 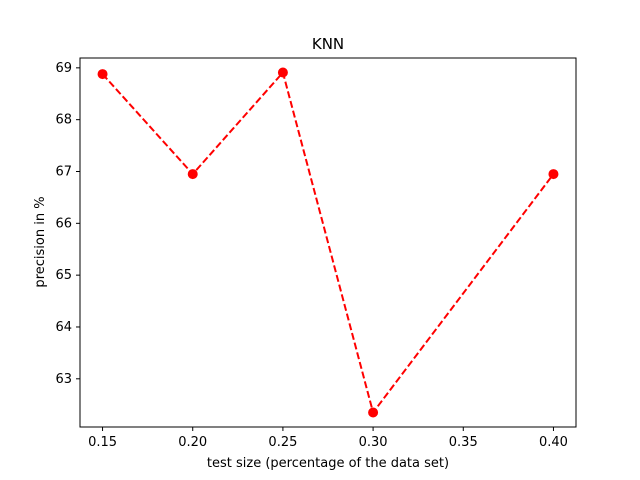 I want to click on x-tick-label: 0.40, so click(x=553, y=442).